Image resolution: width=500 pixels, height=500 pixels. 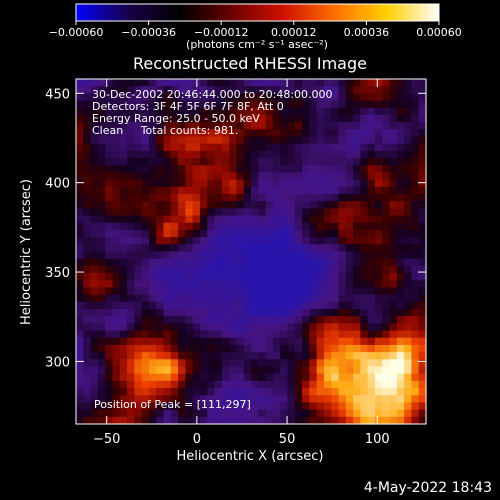 I want to click on y-tick-label: 300, so click(x=57, y=362).